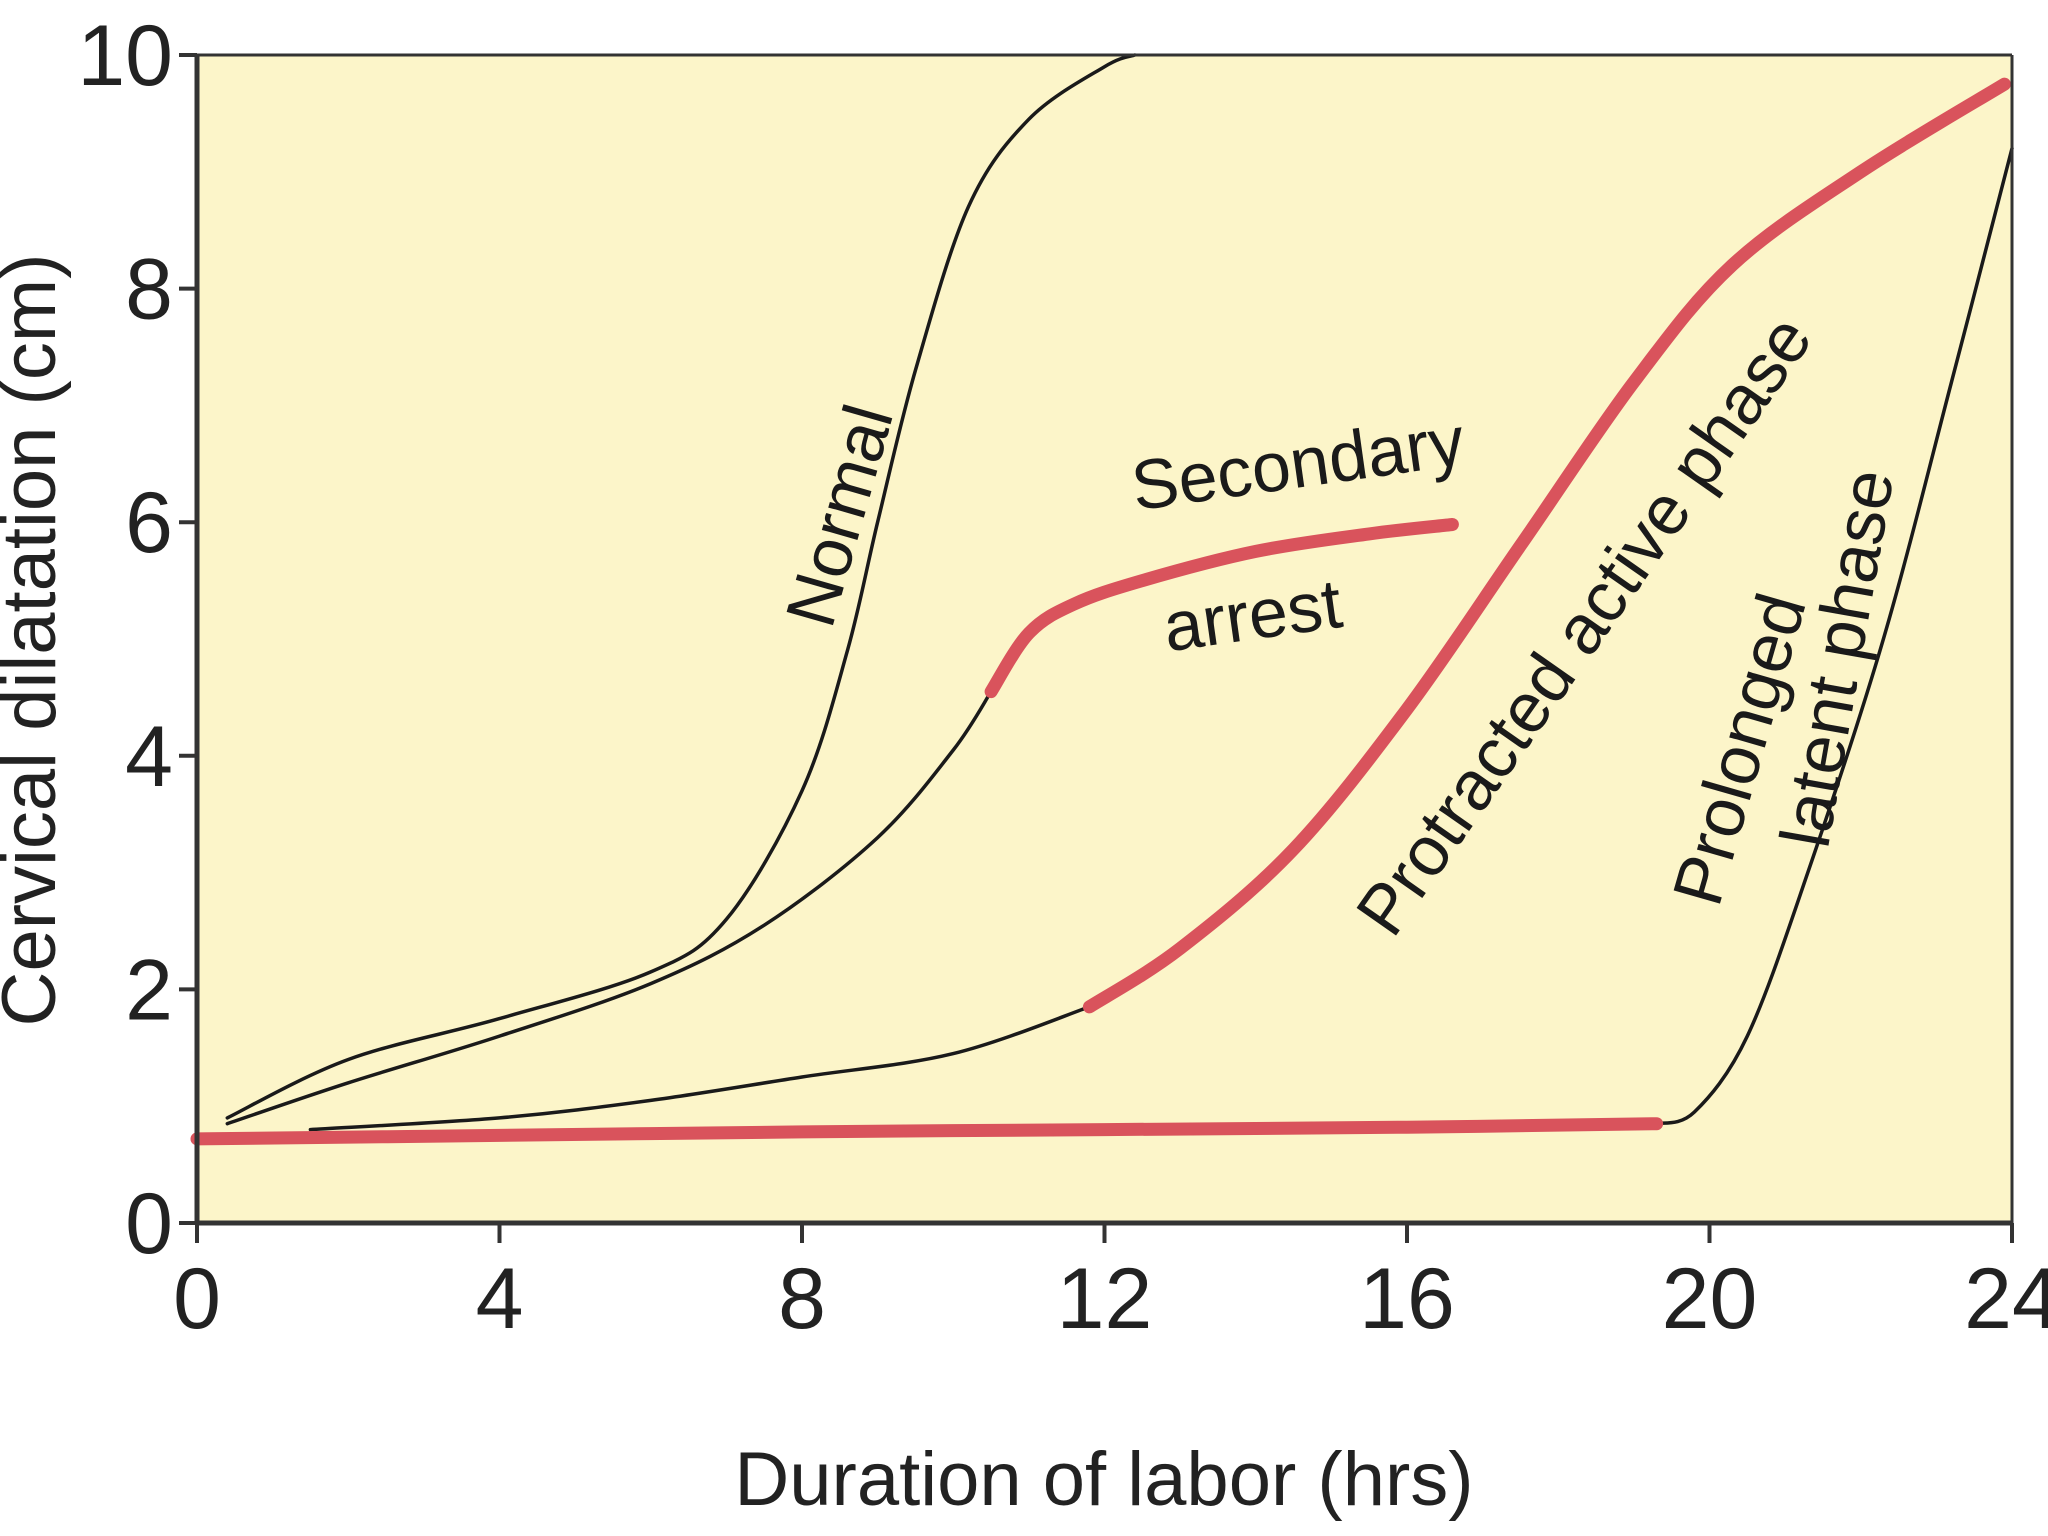 The width and height of the screenshot is (2048, 1536). Describe the element at coordinates (149, 290) in the screenshot. I see `y-tick-label: 8` at that location.